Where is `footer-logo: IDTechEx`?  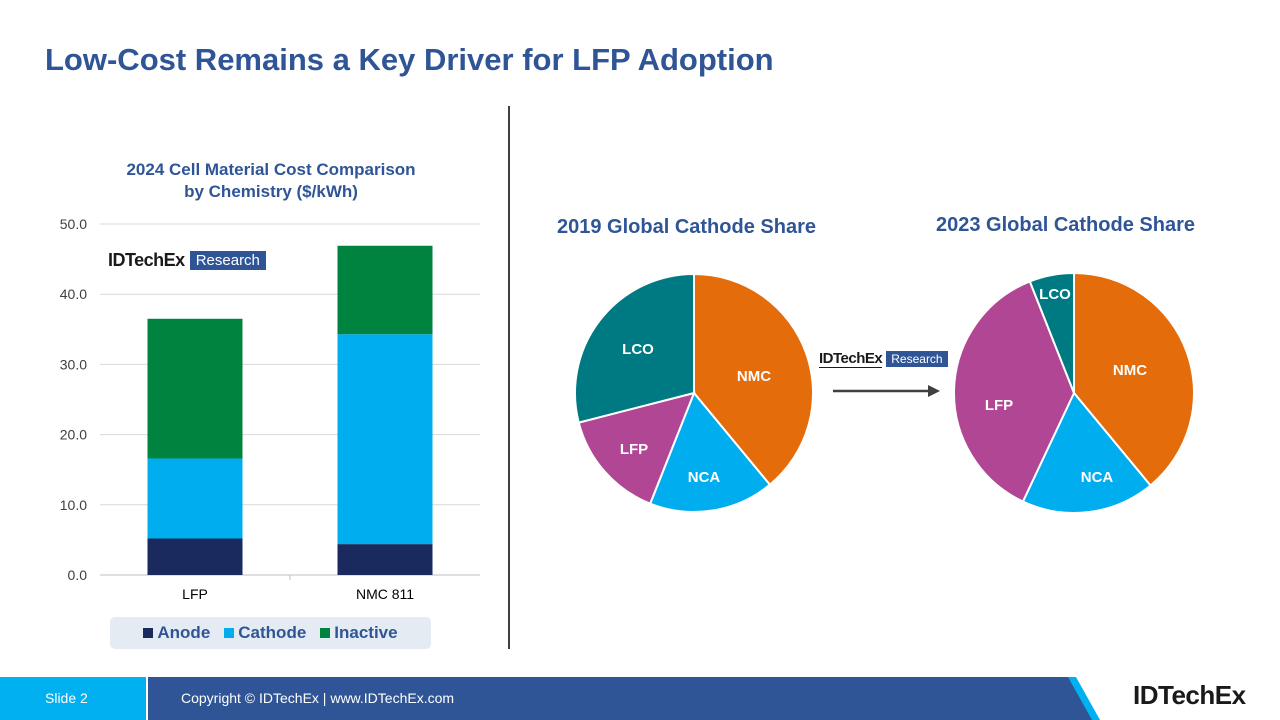
footer-logo: IDTechEx is located at coordinates (1189, 695).